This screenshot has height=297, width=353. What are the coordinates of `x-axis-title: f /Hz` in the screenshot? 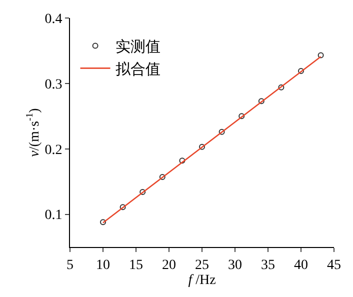 It's located at (202, 280).